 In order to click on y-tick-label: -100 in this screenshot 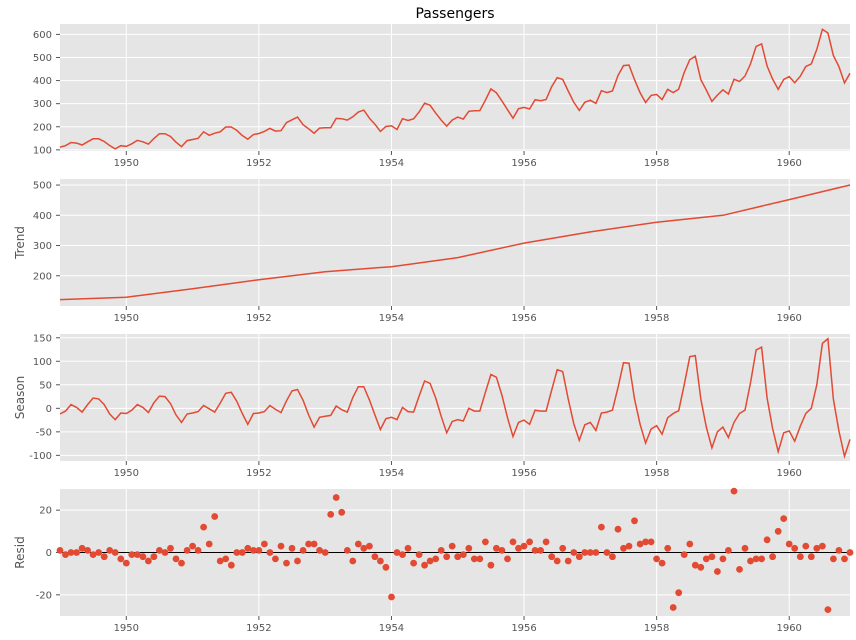, I will do `click(40, 456)`.